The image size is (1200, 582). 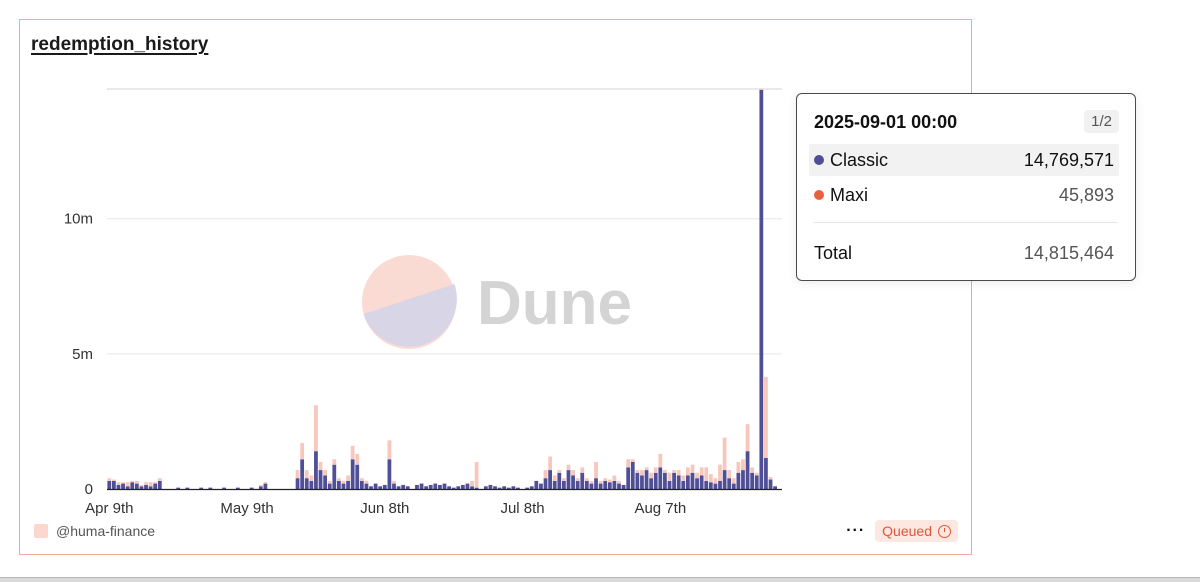 What do you see at coordinates (856, 530) in the screenshot?
I see `more-options-icon: ···` at bounding box center [856, 530].